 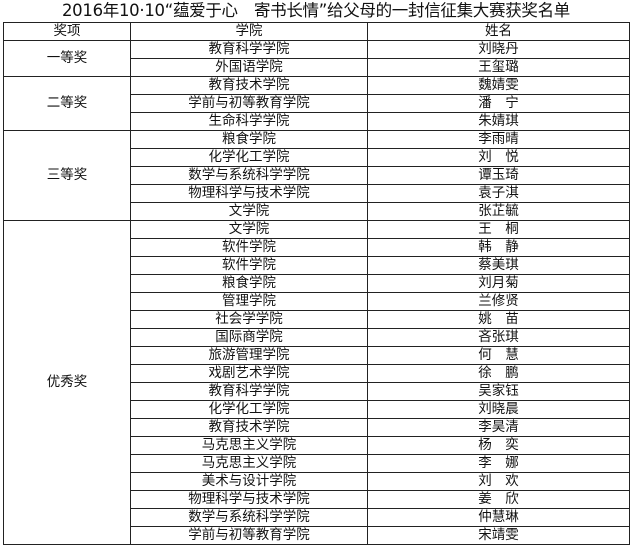 What do you see at coordinates (498, 283) in the screenshot?
I see `name-cell: 刘月菊` at bounding box center [498, 283].